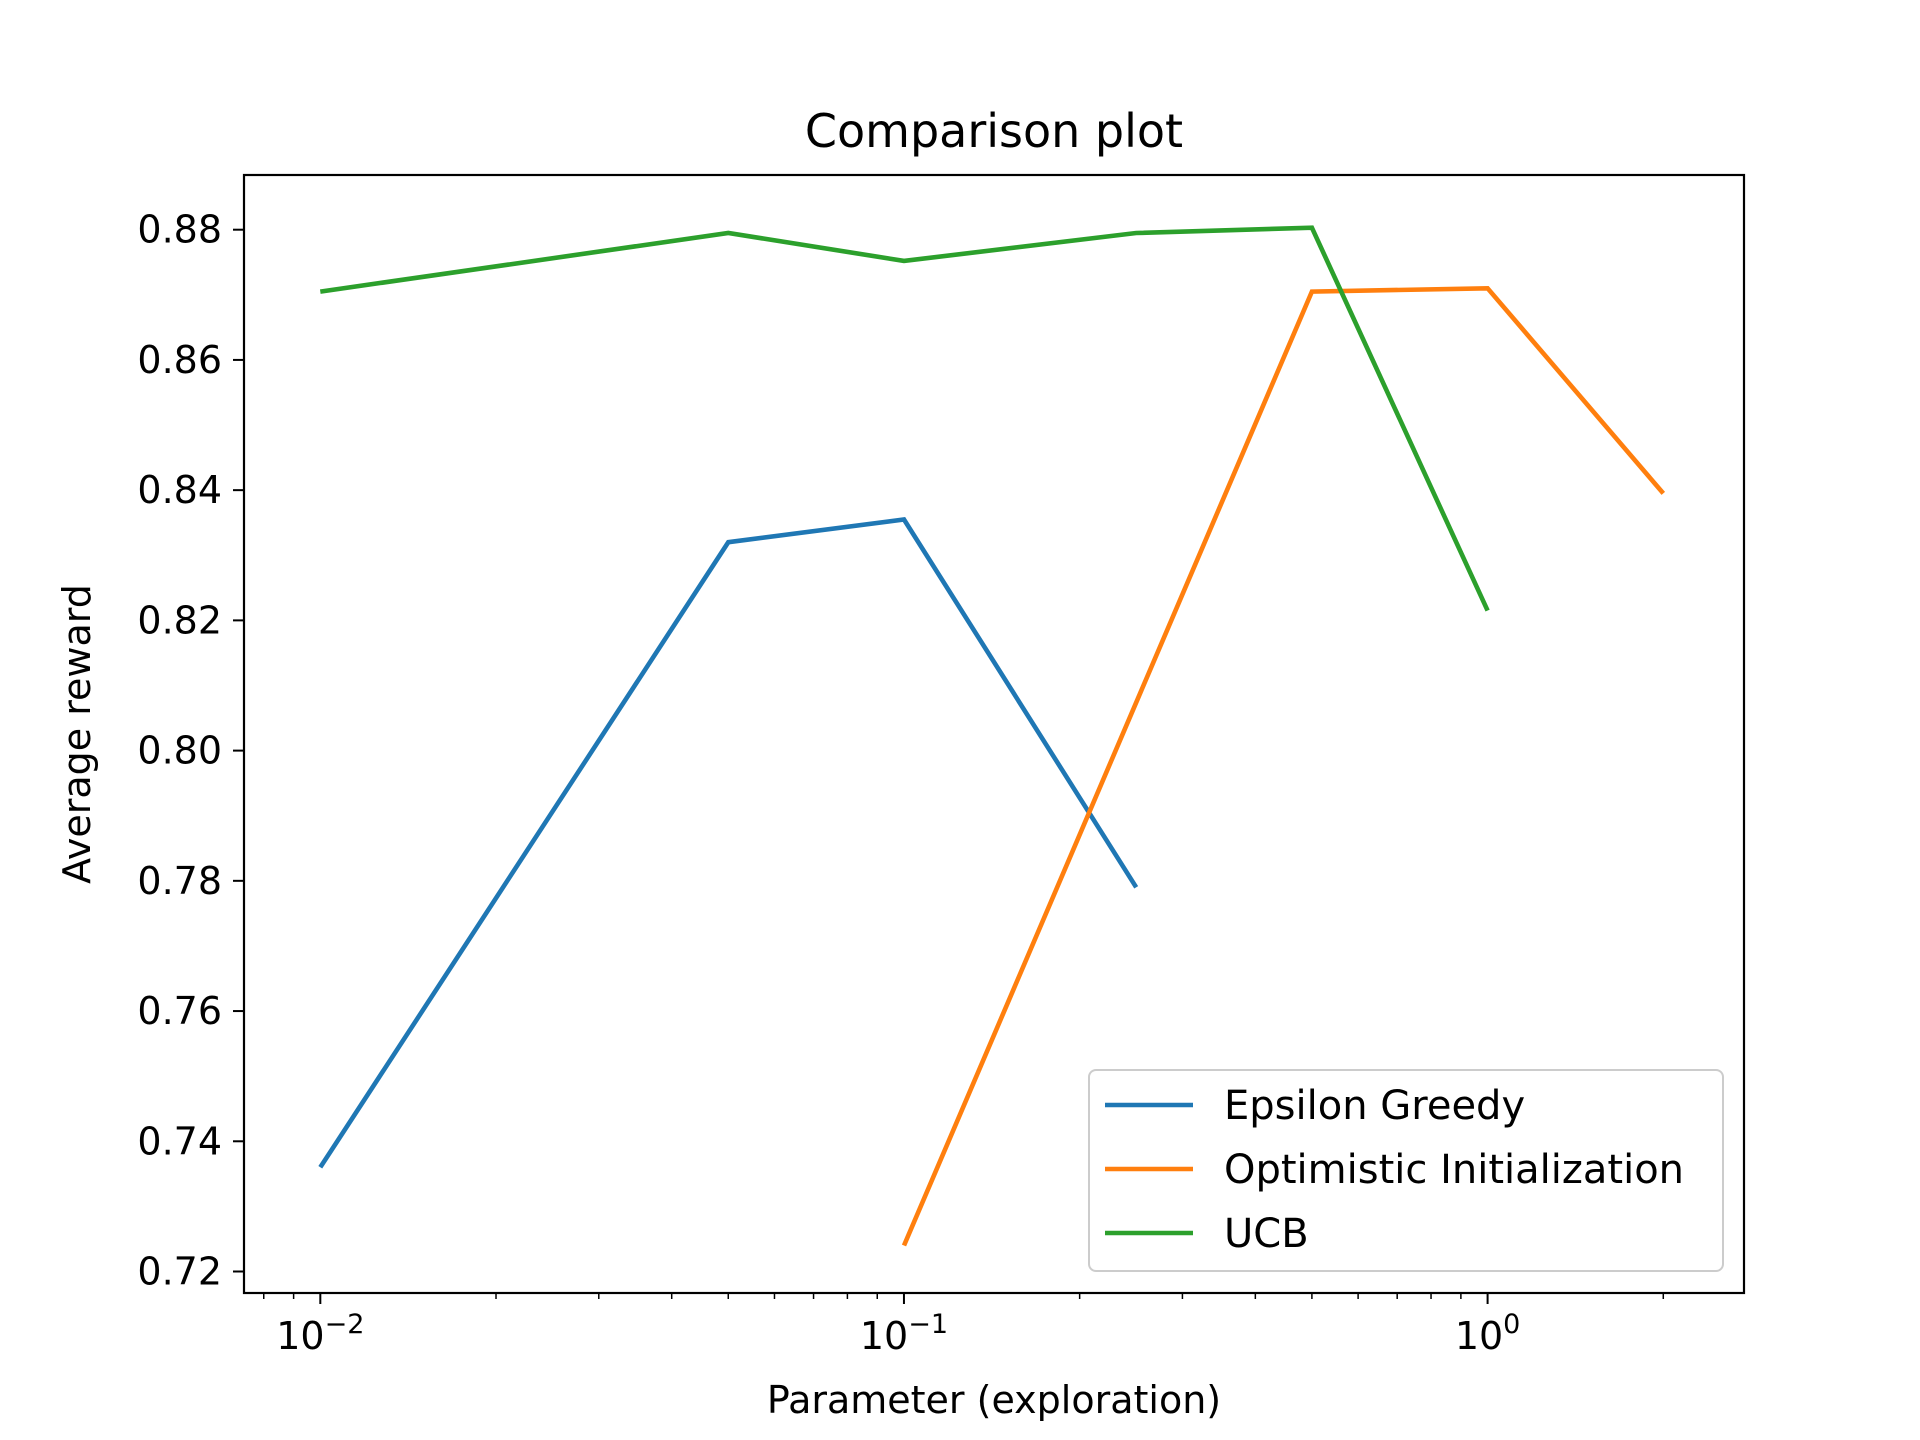  I want to click on x-tick-label: 10⁻¹, so click(904, 1333).